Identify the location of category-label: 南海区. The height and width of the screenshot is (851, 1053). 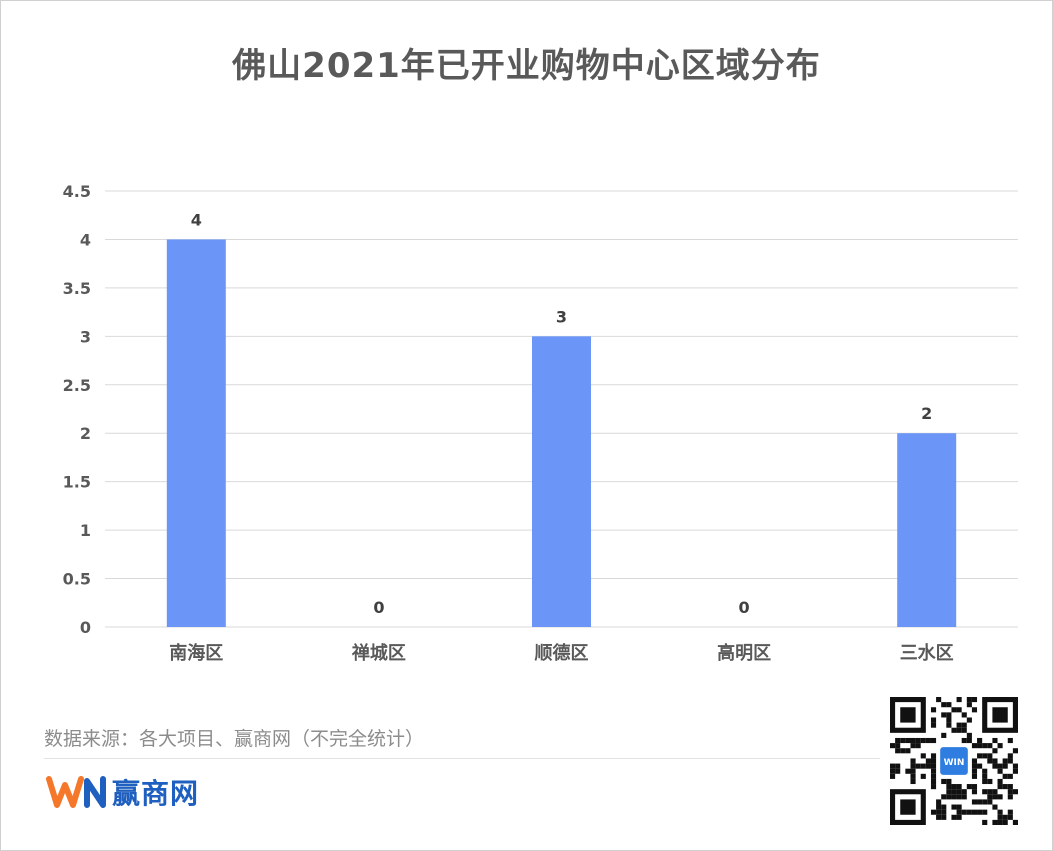
(196, 653).